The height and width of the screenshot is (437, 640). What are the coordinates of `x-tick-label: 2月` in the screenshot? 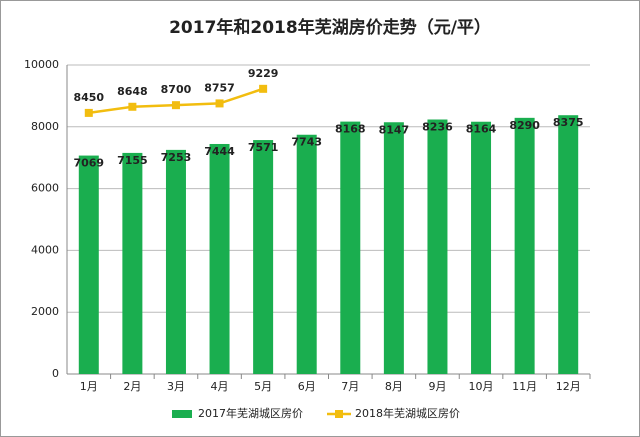 It's located at (132, 386).